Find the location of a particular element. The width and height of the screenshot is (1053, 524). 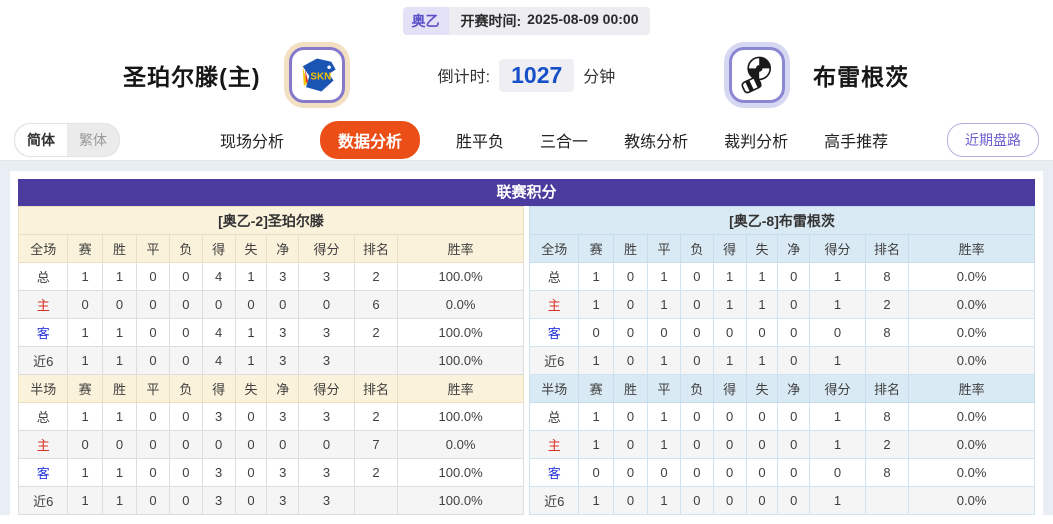

table-row: 总 1 1 0 0 3 0 3 3 2 100.0% is located at coordinates (270, 416).